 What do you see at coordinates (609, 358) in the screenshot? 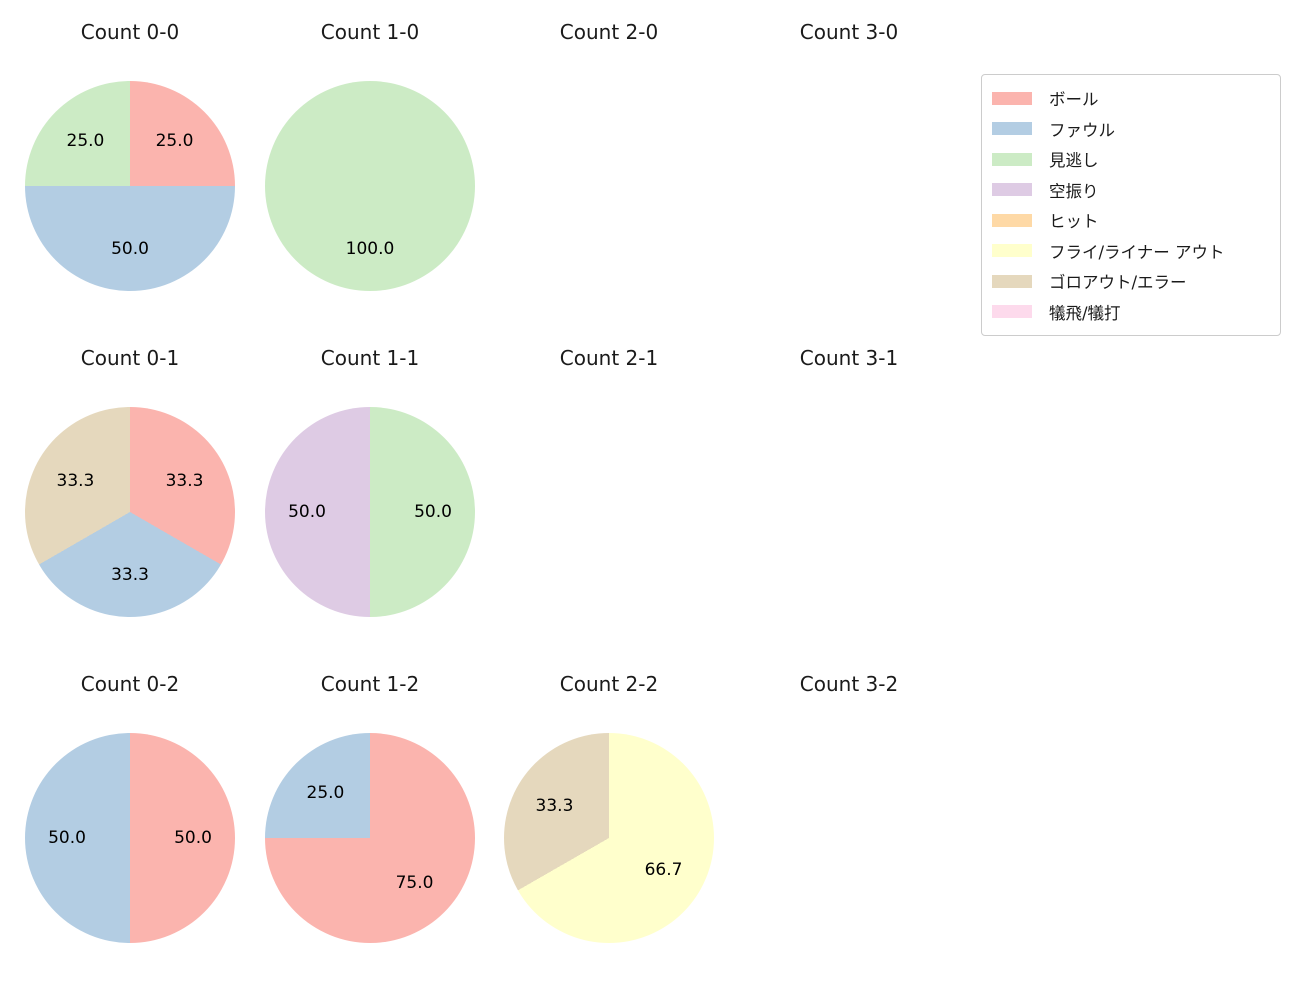
I see `chart-title: Count 2-1` at bounding box center [609, 358].